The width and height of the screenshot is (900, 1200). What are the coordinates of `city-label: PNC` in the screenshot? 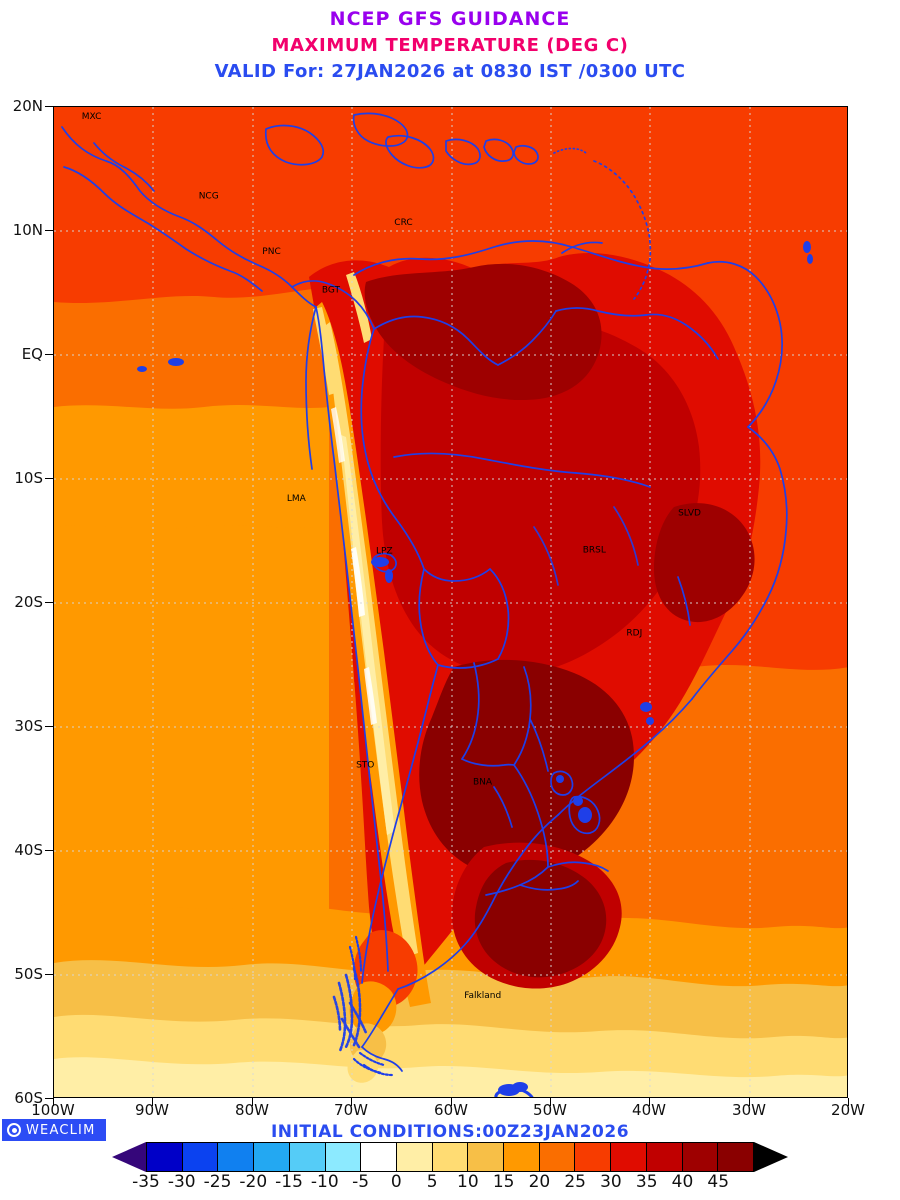 It's located at (271, 252).